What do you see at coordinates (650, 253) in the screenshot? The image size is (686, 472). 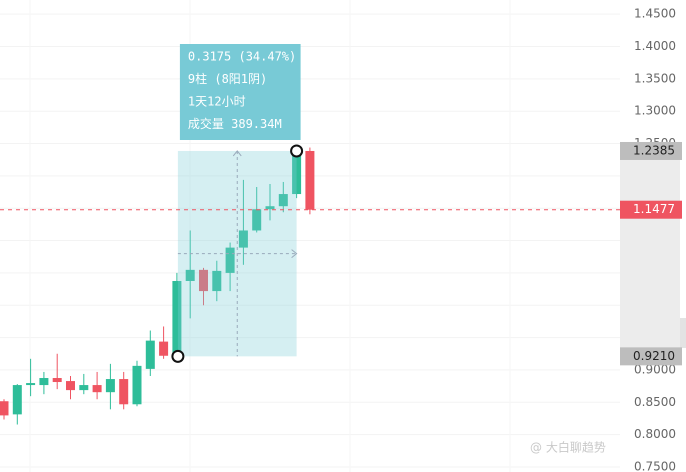 I see `axis-range-band` at bounding box center [650, 253].